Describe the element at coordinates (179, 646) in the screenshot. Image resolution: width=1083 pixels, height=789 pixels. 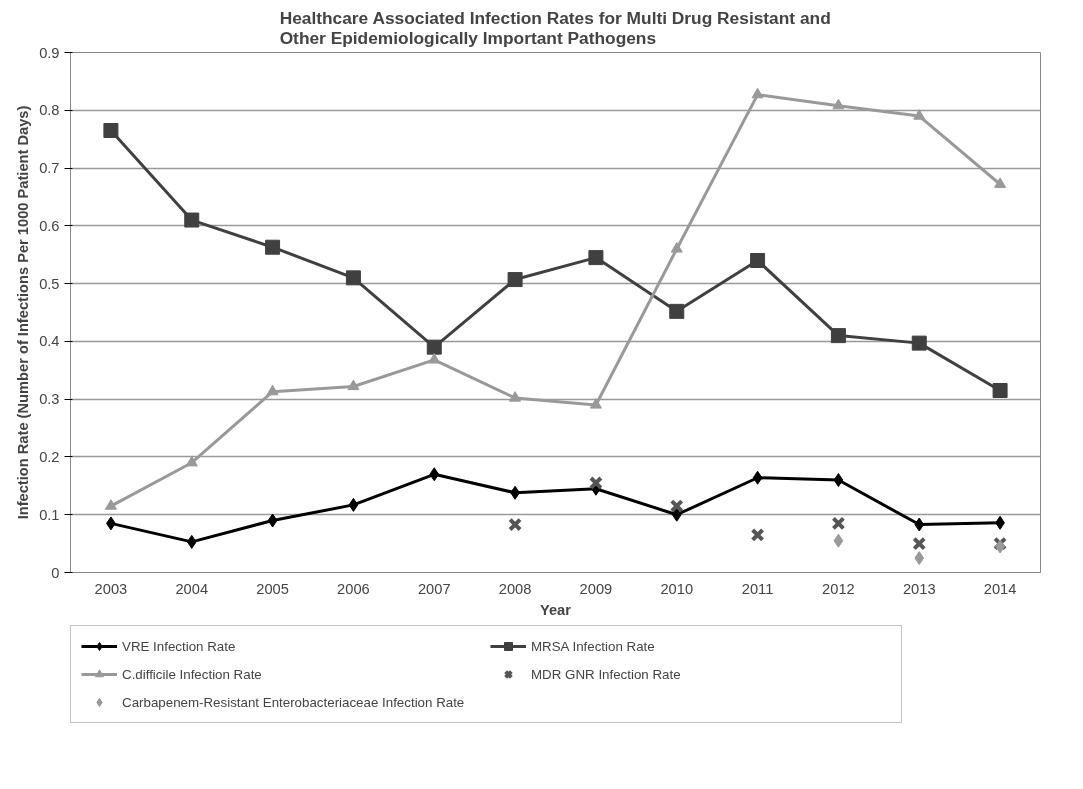
I see `legend-label: VRE Infection Rate` at that location.